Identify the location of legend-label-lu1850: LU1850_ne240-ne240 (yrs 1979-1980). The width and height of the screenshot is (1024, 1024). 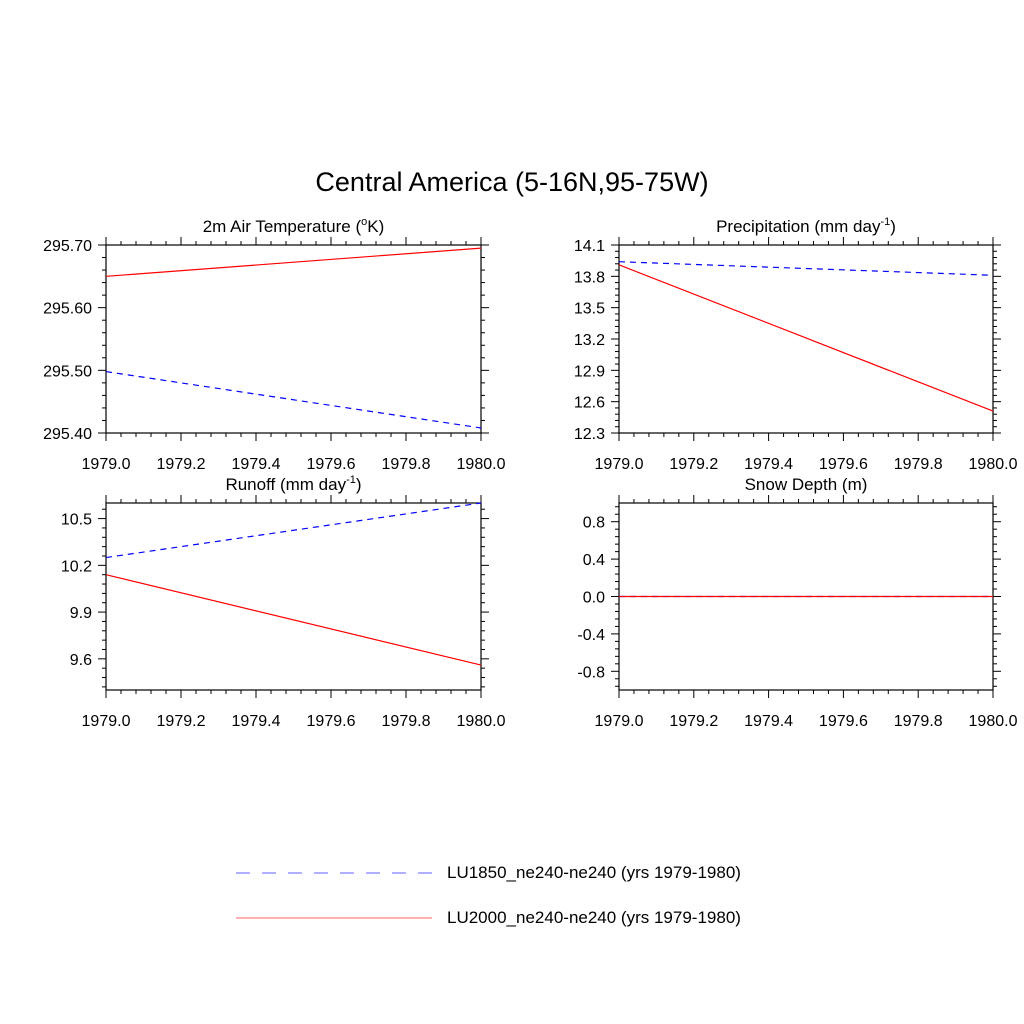
(594, 872).